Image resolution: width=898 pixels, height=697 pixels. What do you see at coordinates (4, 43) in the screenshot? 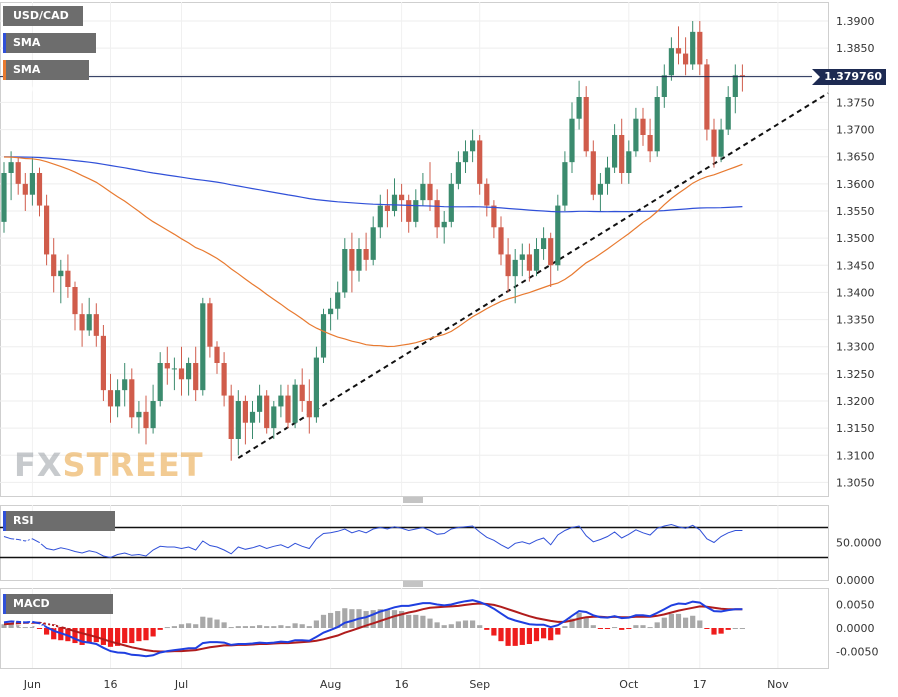
I see `sma200-legend-bar` at bounding box center [4, 43].